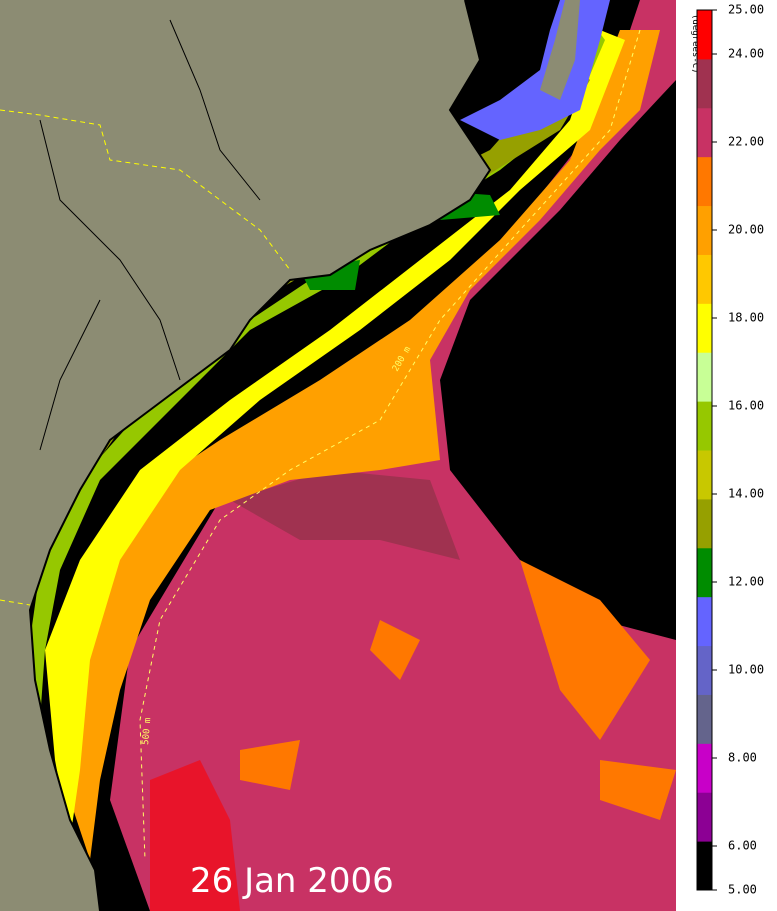 This screenshot has height=911, width=777. Describe the element at coordinates (746, 230) in the screenshot. I see `tick-label: 20.00` at that location.